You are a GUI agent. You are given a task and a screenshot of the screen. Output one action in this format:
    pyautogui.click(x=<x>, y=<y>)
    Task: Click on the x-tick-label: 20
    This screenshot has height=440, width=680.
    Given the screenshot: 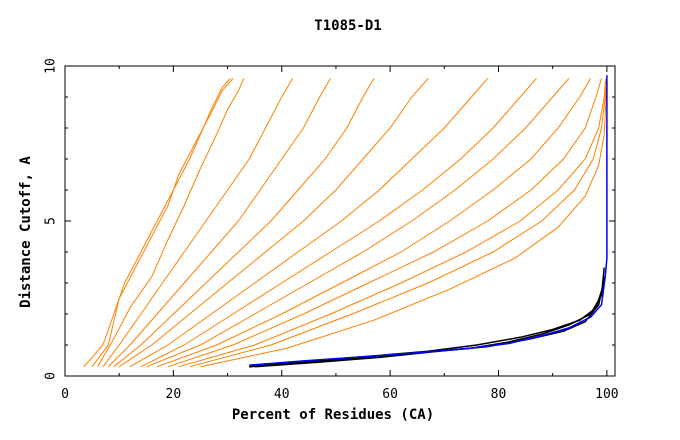 What is the action you would take?
    pyautogui.click(x=174, y=394)
    